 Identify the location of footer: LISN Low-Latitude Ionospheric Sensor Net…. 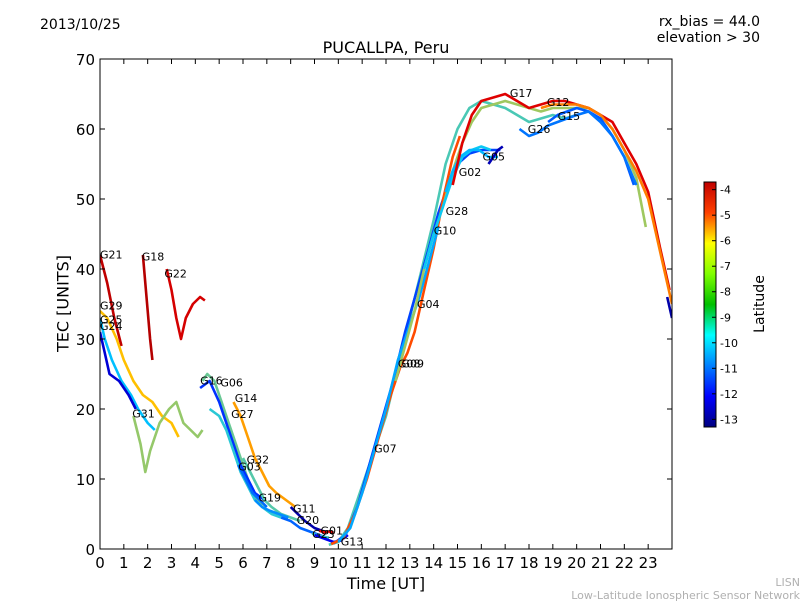
(685, 589).